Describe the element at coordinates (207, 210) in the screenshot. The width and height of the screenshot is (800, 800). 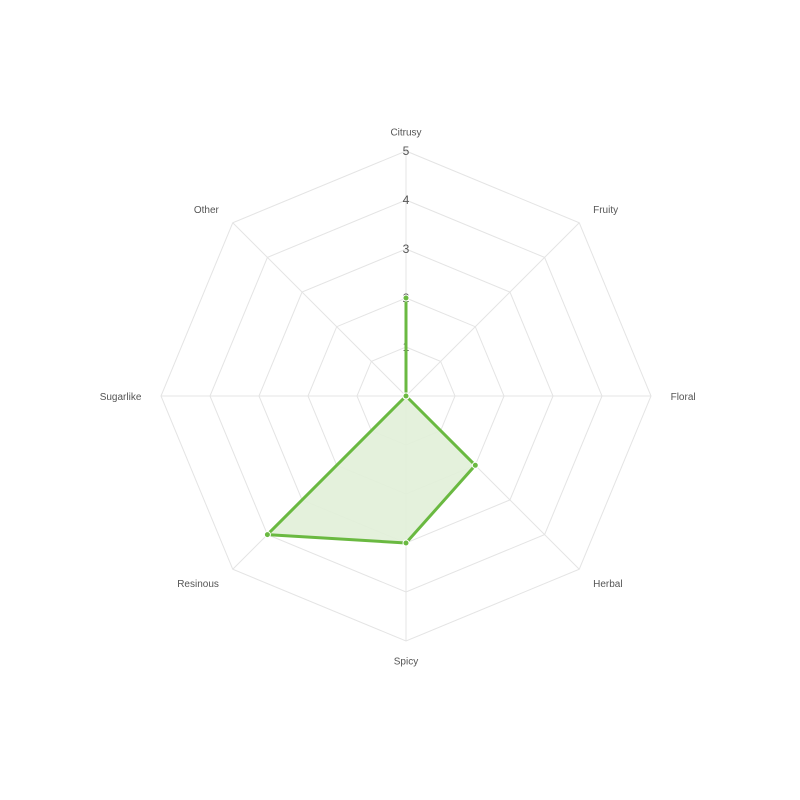
I see `category-label: Other` at that location.